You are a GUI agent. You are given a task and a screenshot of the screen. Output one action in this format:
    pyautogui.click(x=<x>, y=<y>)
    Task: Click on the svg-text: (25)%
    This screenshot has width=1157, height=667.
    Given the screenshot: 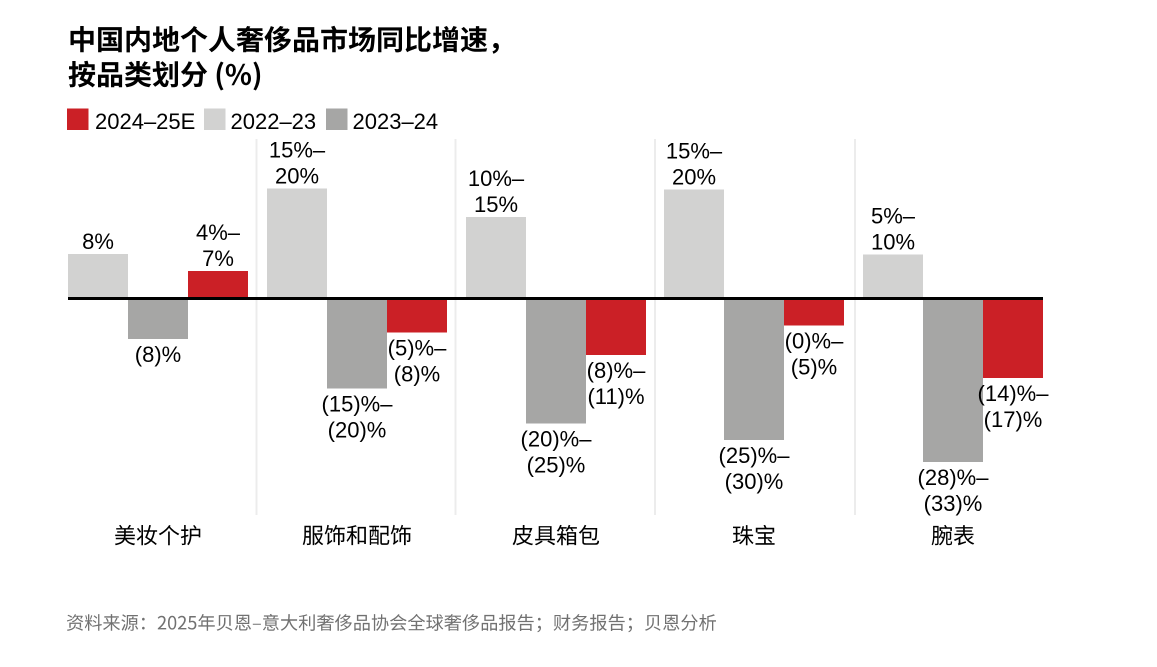 What is the action you would take?
    pyautogui.click(x=556, y=465)
    